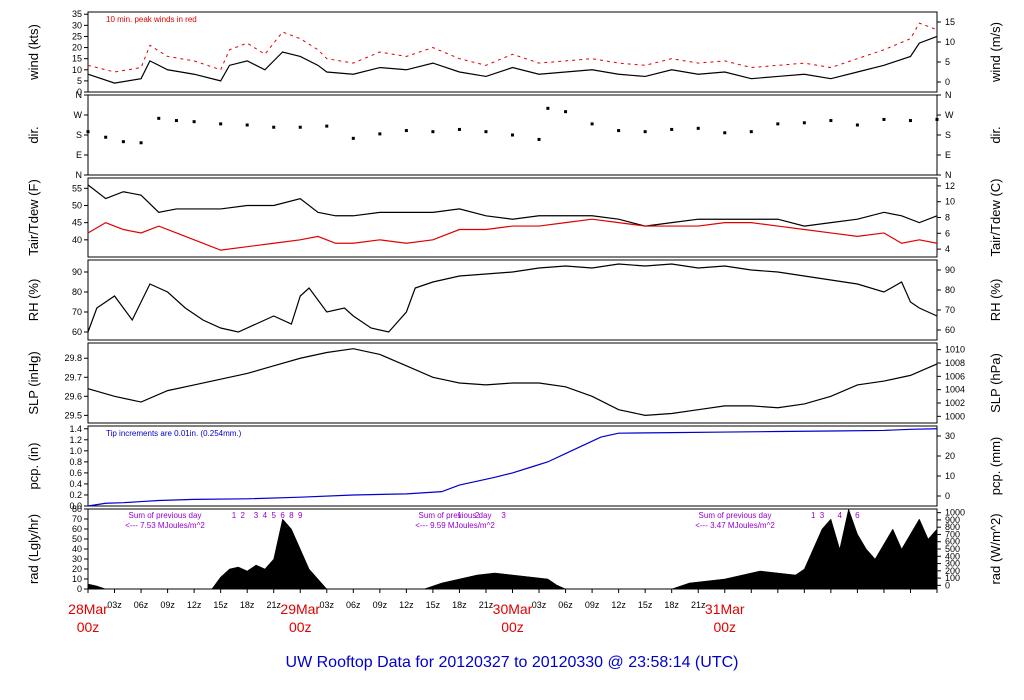 The width and height of the screenshot is (1024, 700). Describe the element at coordinates (33, 549) in the screenshot. I see `y-axis-label: rad (Lgly/hr)` at that location.